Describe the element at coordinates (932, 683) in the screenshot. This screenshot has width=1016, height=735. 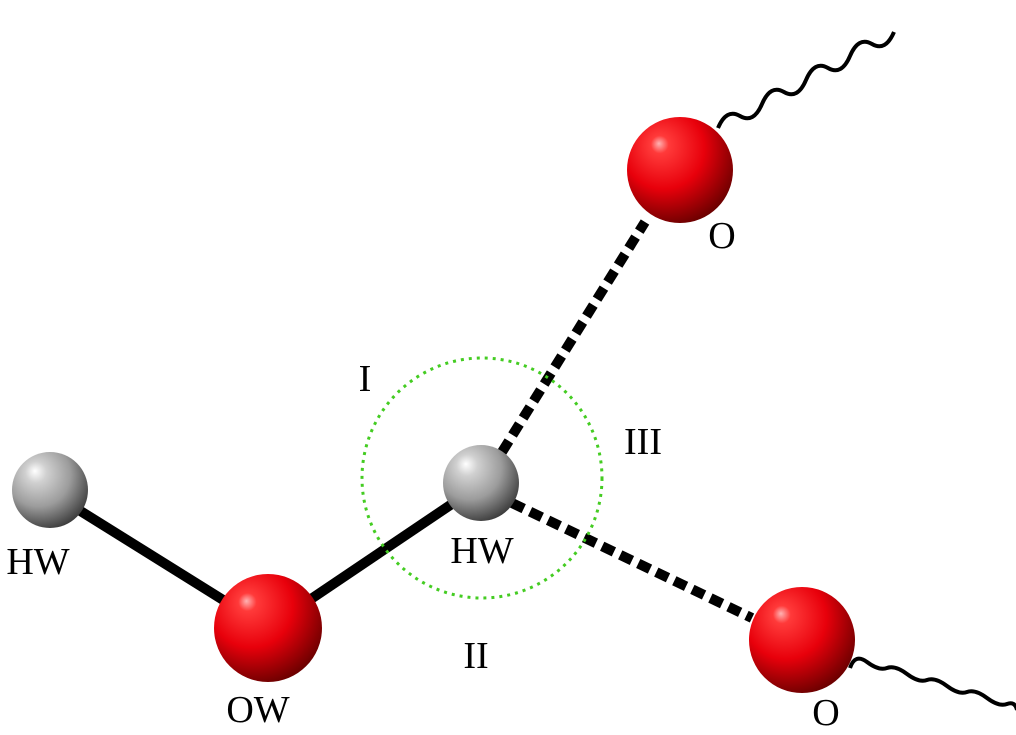
I see `wavy-tail-bottom` at that location.